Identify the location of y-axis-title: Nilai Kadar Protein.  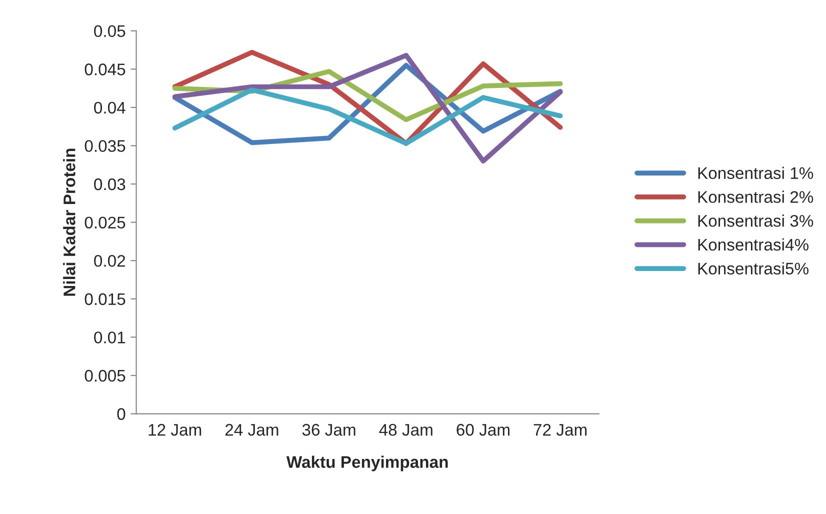
(69, 222).